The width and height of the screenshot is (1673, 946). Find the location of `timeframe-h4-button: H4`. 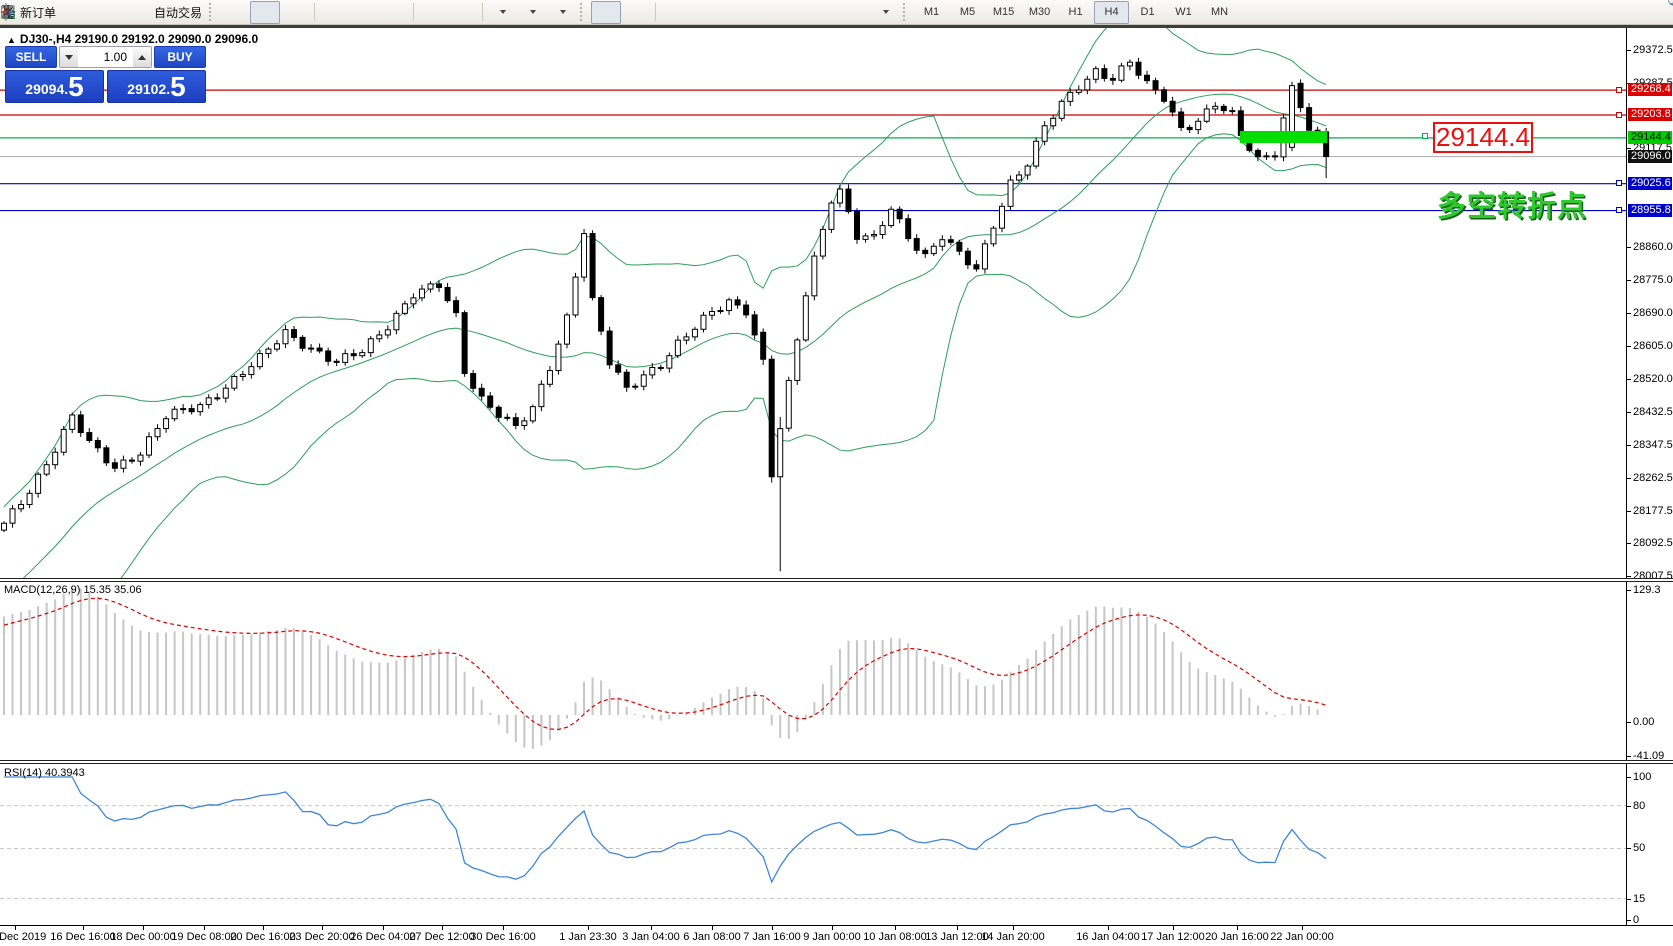

timeframe-h4-button: H4 is located at coordinates (1112, 12).